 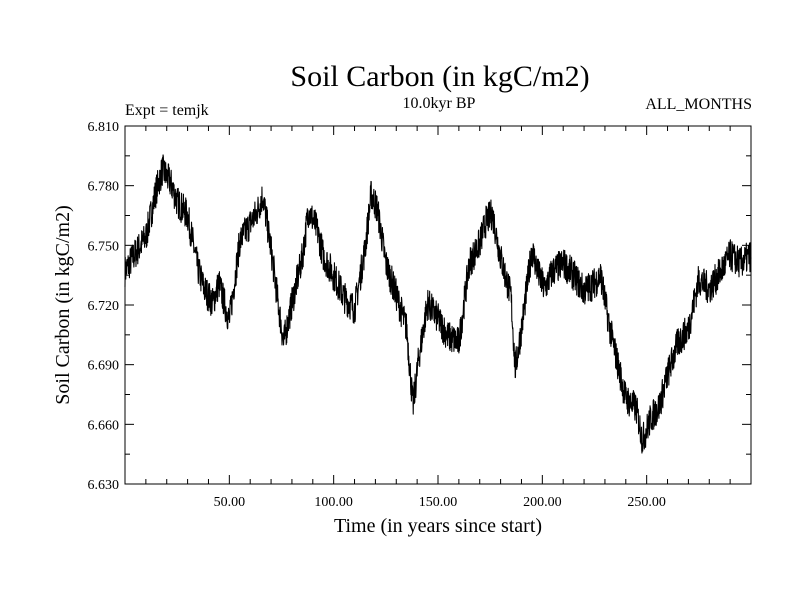 What do you see at coordinates (104, 306) in the screenshot?
I see `y-tick-label: 6.720` at bounding box center [104, 306].